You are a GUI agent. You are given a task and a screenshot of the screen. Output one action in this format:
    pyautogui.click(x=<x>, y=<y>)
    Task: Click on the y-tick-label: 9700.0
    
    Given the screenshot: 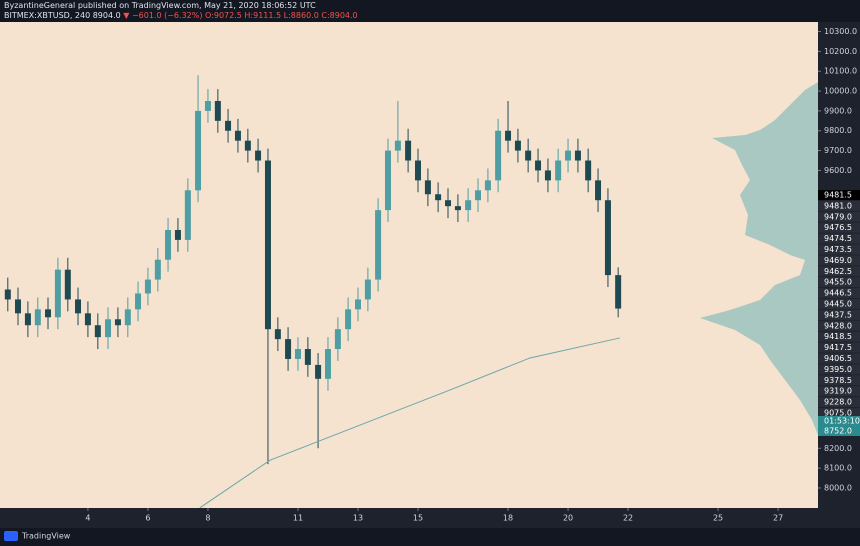 What is the action you would take?
    pyautogui.click(x=838, y=150)
    